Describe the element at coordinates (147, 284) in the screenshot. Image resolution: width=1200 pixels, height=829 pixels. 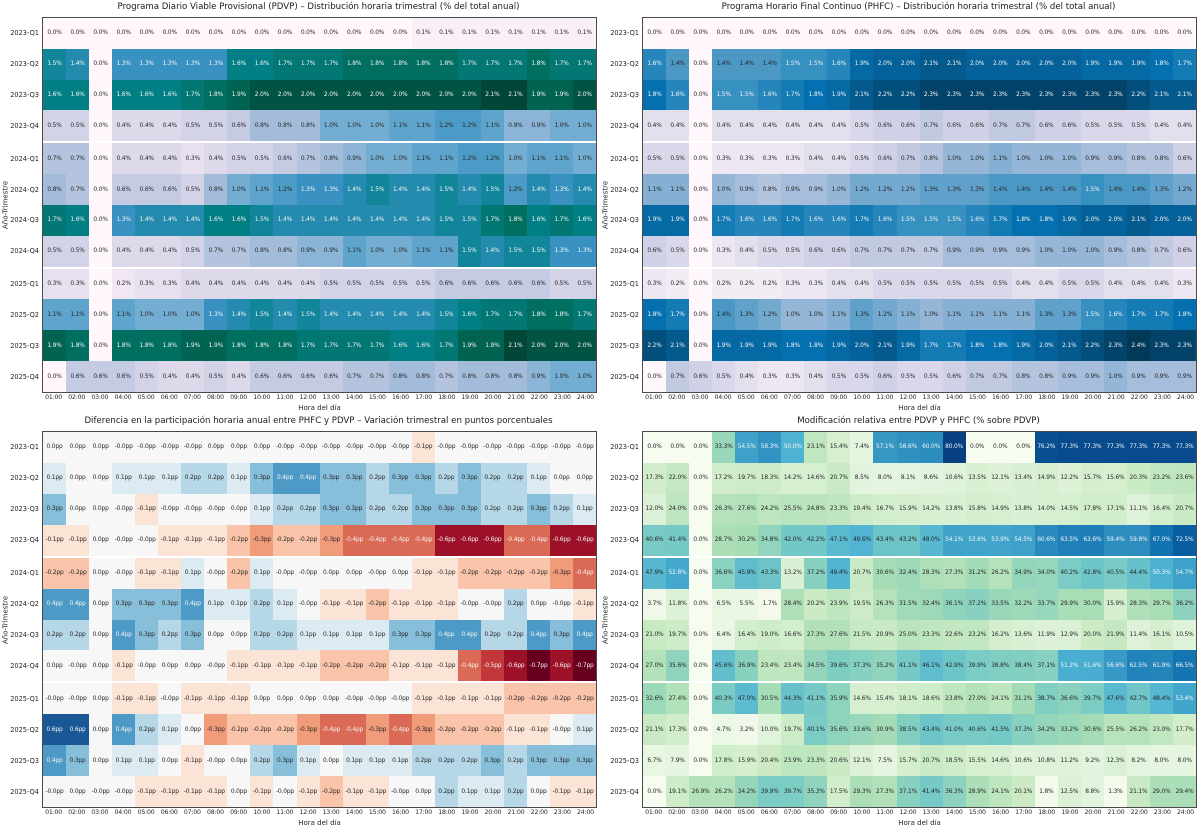
I see `heatmap-cell: 0.3%` at that location.